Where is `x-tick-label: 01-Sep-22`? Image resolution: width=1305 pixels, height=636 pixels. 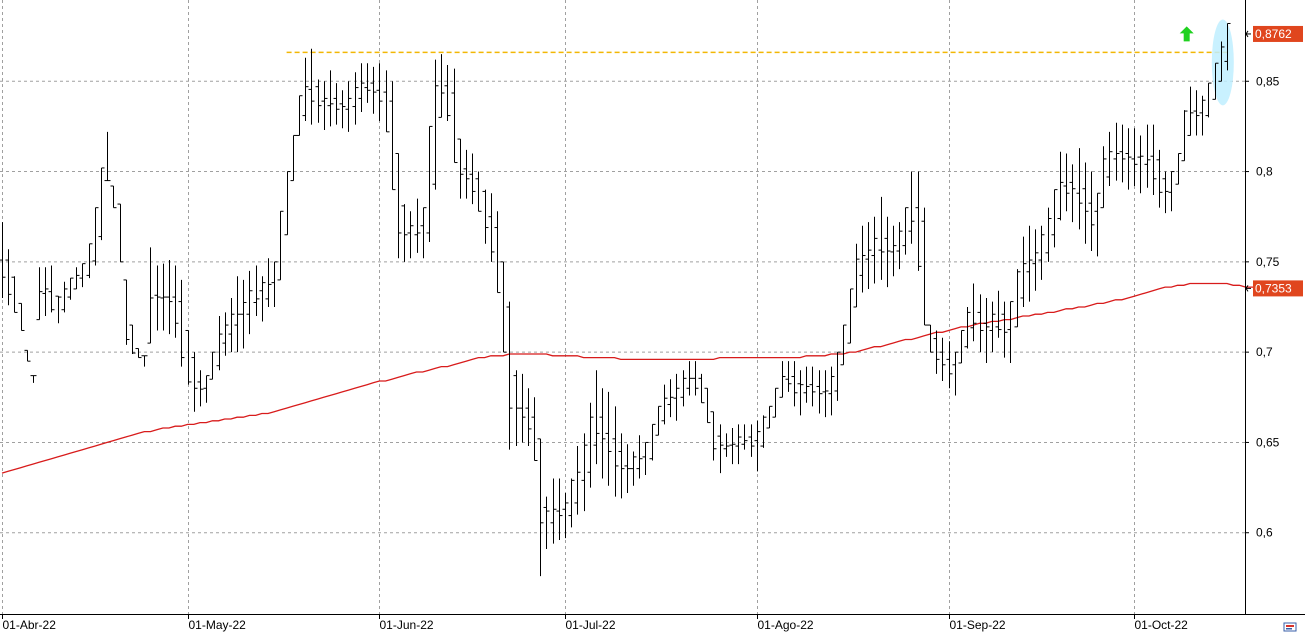 x-tick-label: 01-Sep-22 is located at coordinates (978, 625).